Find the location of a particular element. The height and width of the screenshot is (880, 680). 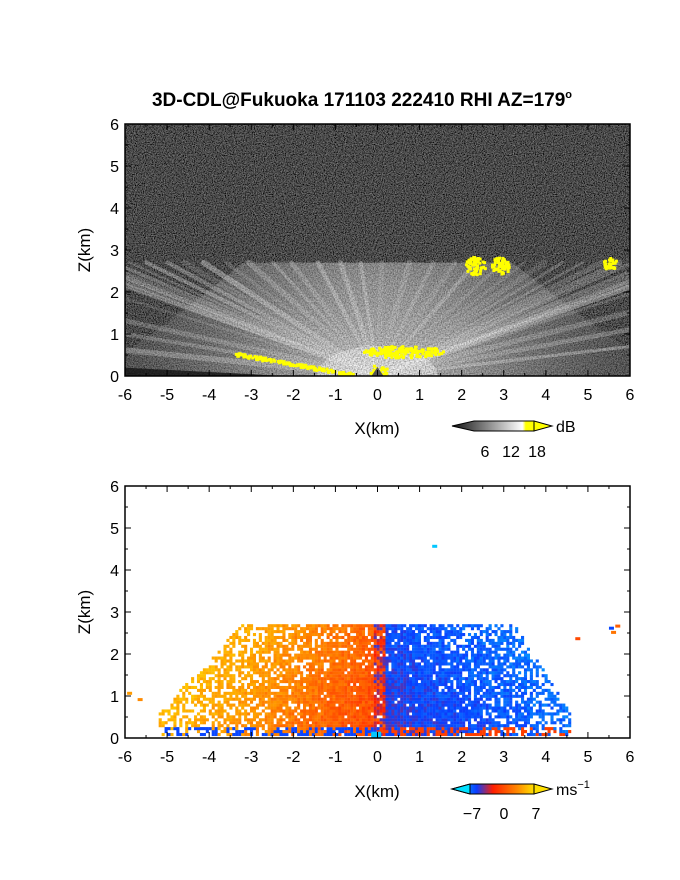

velocity-x-tick-label: -4 is located at coordinates (209, 757).